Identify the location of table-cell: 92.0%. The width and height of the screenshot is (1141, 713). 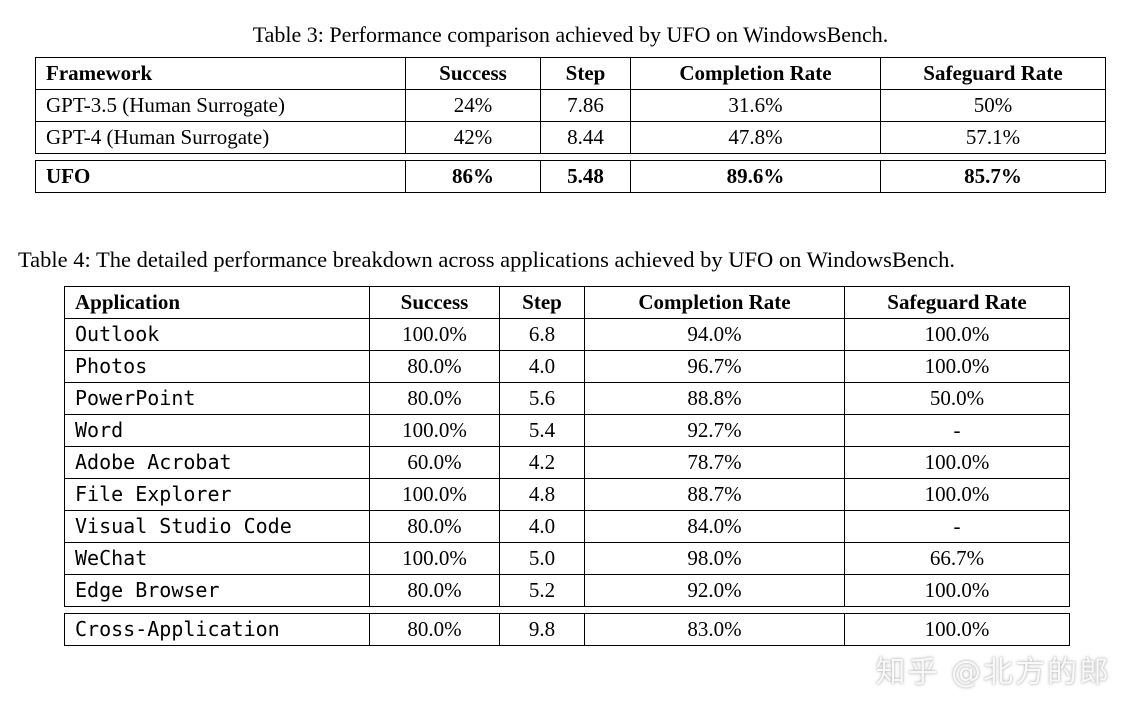
(714, 590).